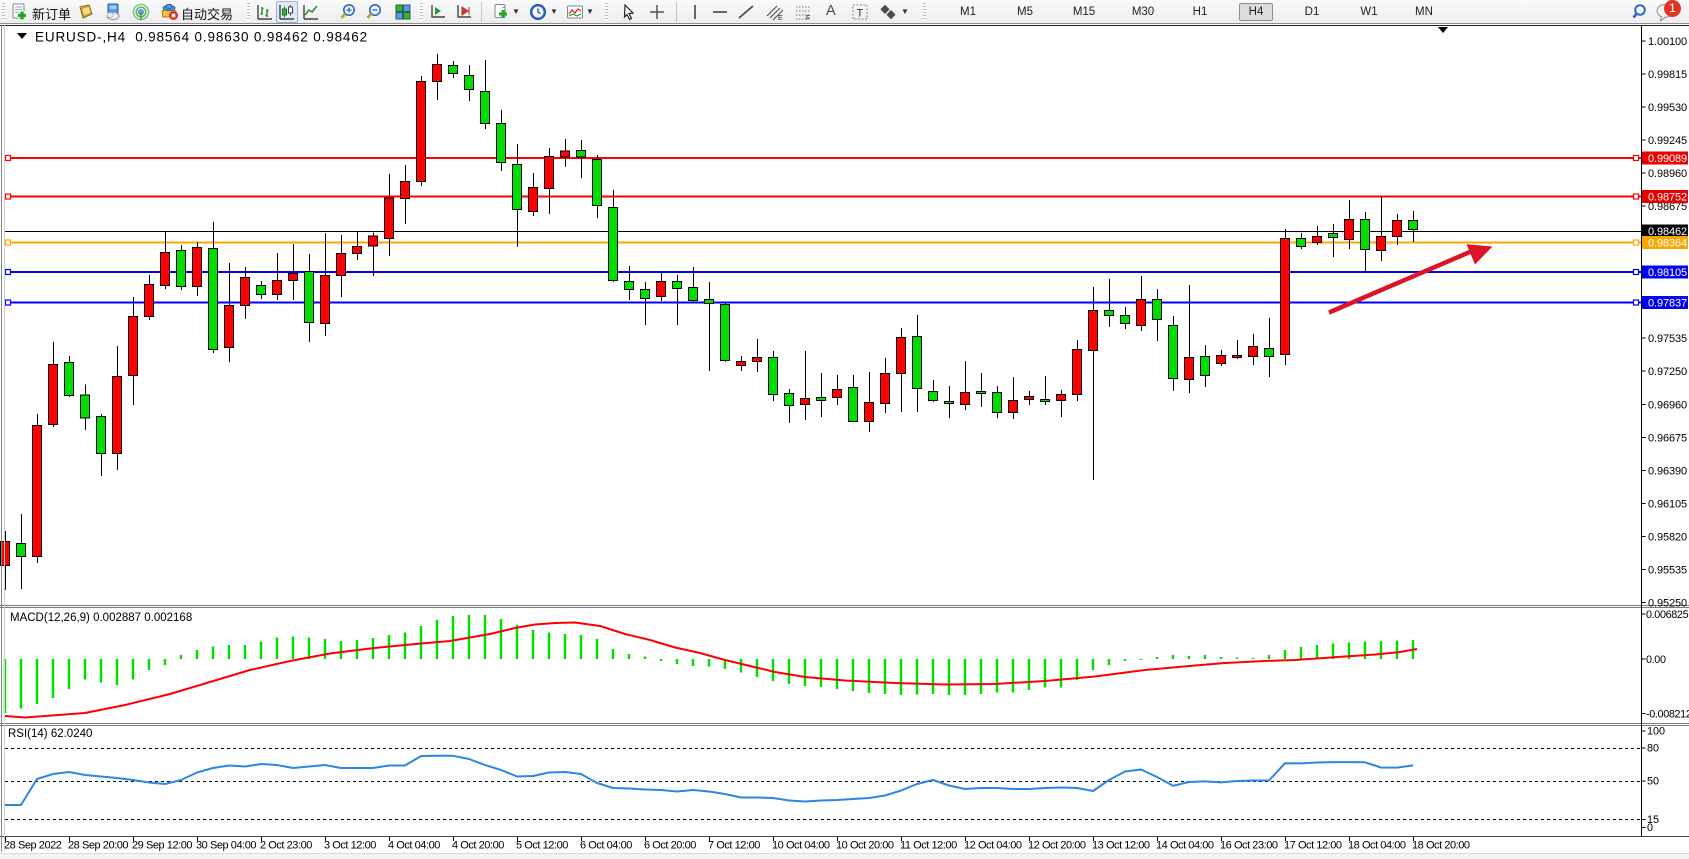  What do you see at coordinates (993, 846) in the screenshot?
I see `svg-text: 12 Oct 04:00` at bounding box center [993, 846].